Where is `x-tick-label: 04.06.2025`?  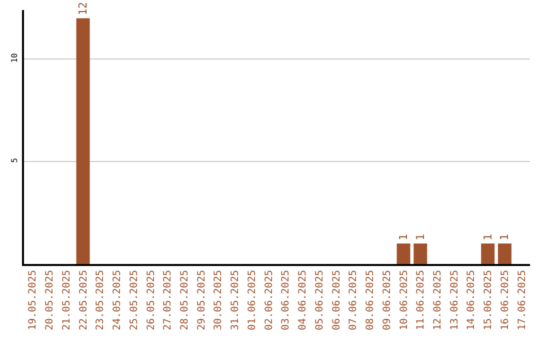 x-tick-label: 04.06.2025 is located at coordinates (303, 300).